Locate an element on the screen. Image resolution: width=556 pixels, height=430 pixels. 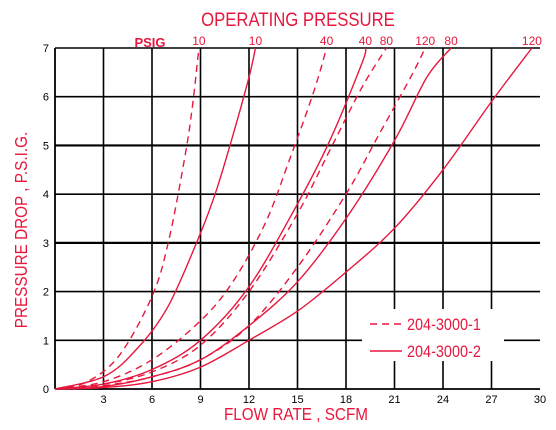
y-tick-label-0: 0 is located at coordinates (46, 390).